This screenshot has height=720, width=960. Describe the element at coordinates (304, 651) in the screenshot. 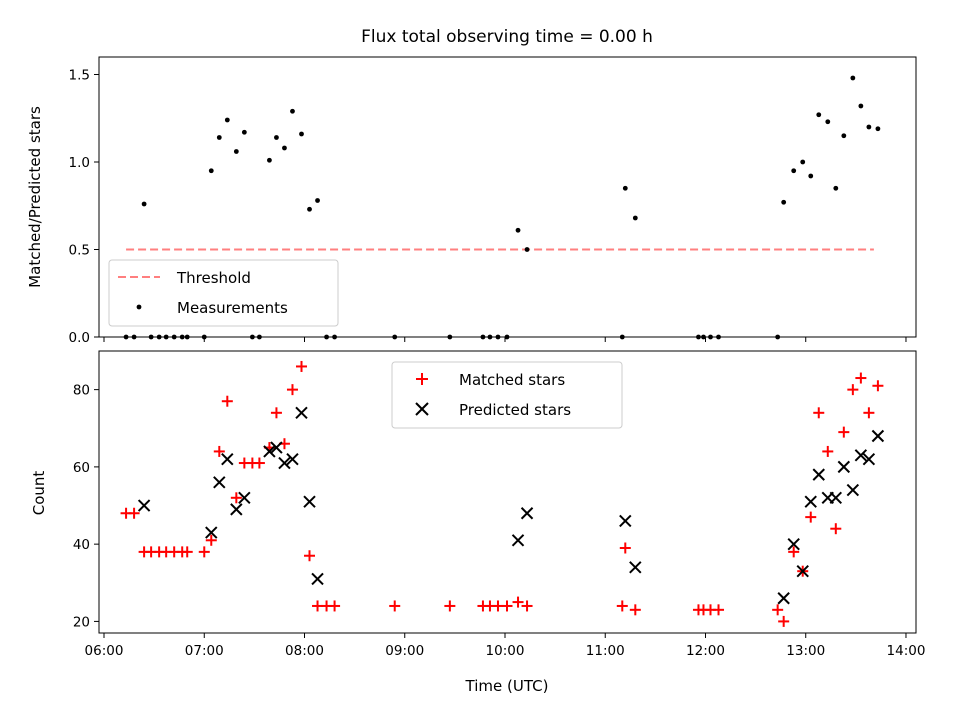

I see `x-tick-label: 08:00` at that location.